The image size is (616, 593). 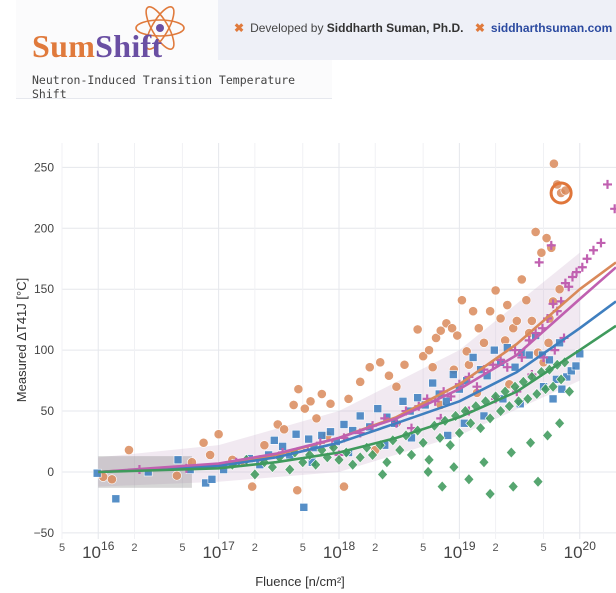 What do you see at coordinates (395, 28) in the screenshot?
I see `credit-author-link: Siddharth Suman, Ph.D.` at bounding box center [395, 28].